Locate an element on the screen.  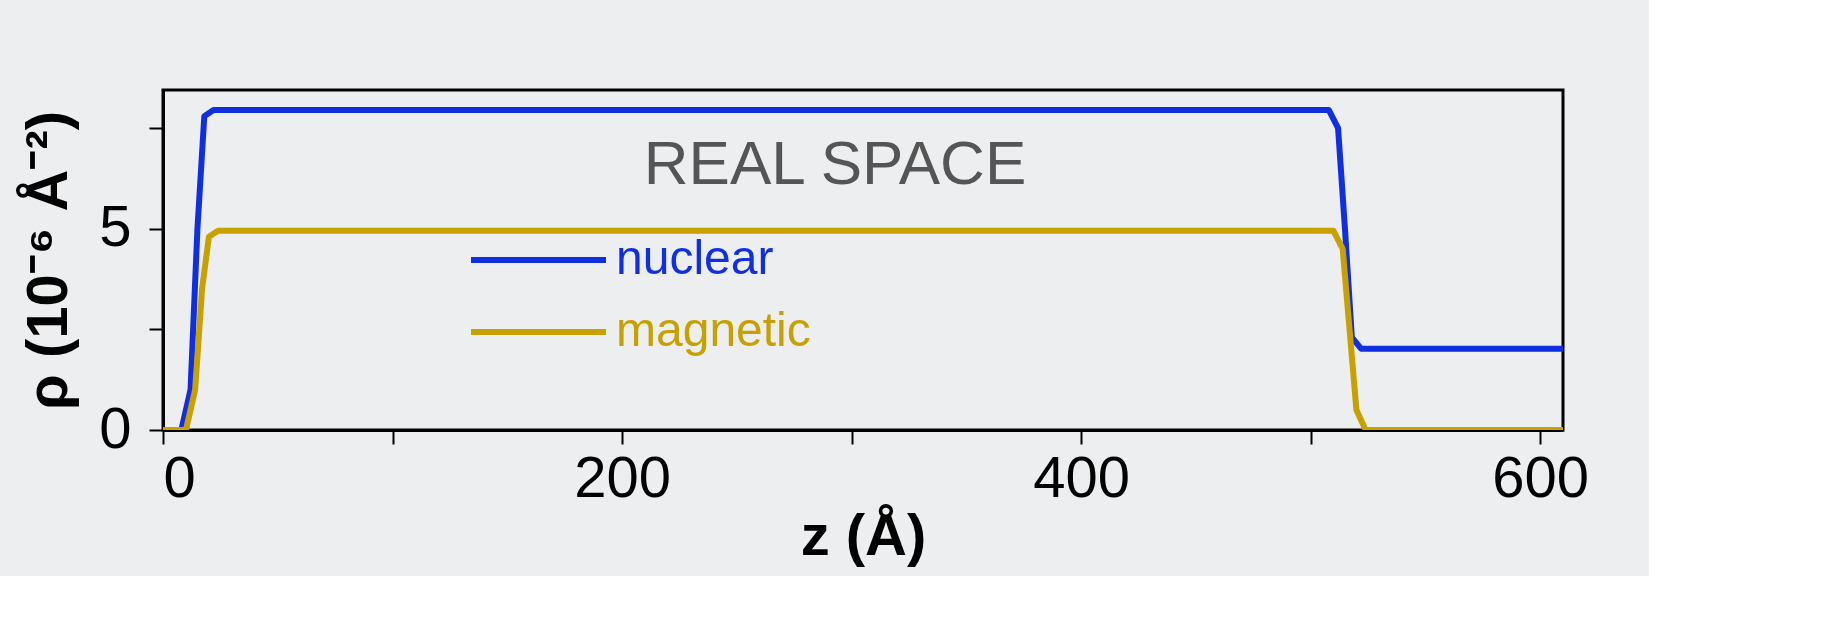
x-tick-label: 400 is located at coordinates (1081, 476).